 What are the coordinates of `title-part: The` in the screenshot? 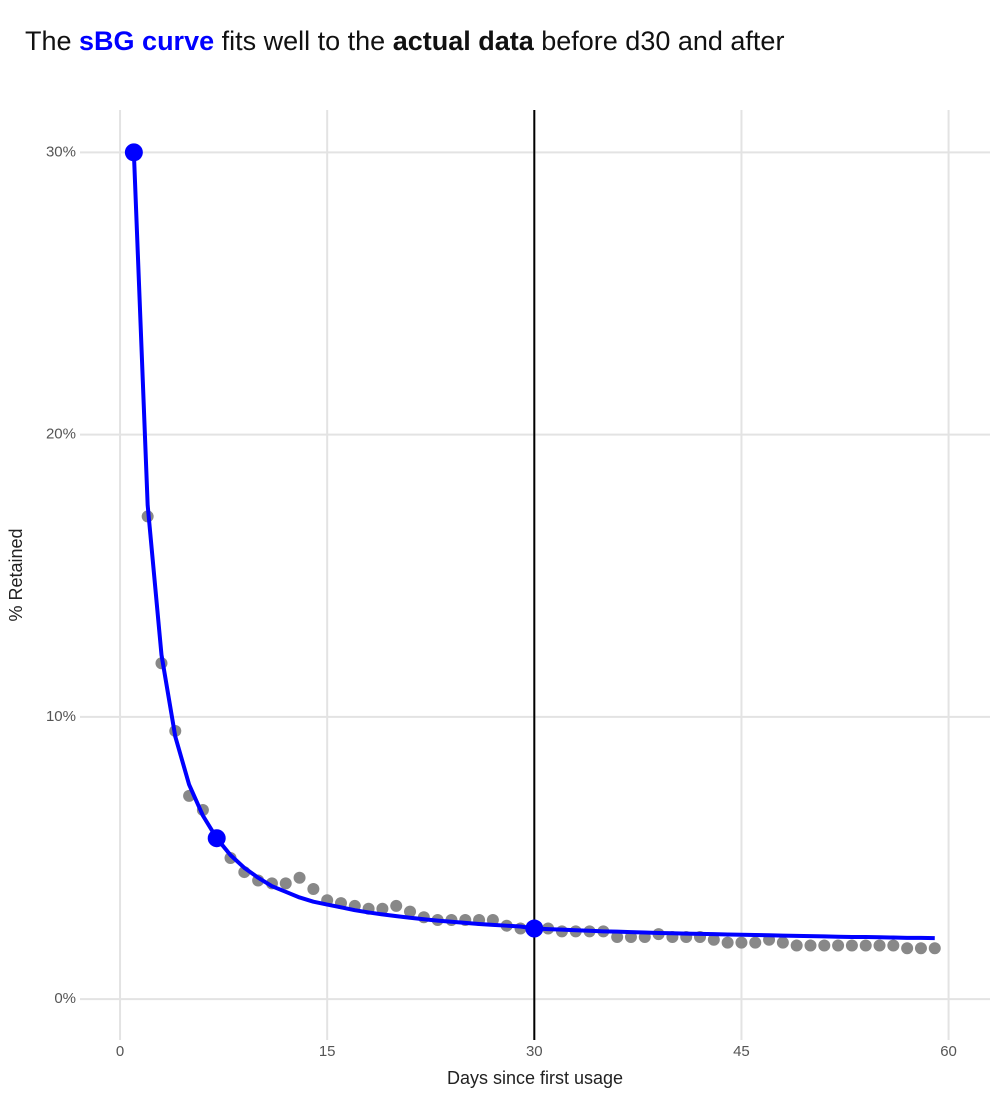 It's located at (52, 41).